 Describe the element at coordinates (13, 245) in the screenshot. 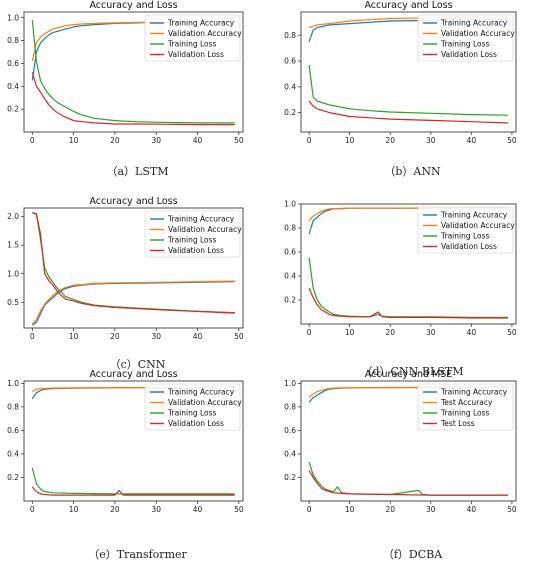

I see `y-tick-label: 1.5` at that location.